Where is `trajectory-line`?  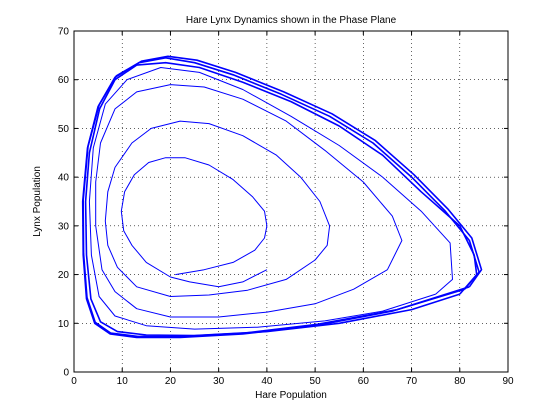
trajectory-line is located at coordinates (194, 222).